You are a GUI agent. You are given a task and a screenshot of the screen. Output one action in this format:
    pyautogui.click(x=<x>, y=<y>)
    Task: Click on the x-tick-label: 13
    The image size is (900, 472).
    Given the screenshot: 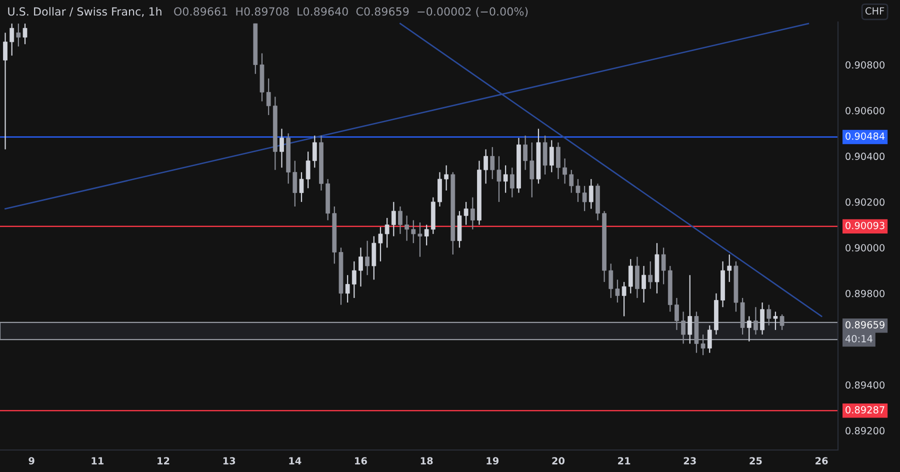 What is the action you would take?
    pyautogui.click(x=229, y=460)
    